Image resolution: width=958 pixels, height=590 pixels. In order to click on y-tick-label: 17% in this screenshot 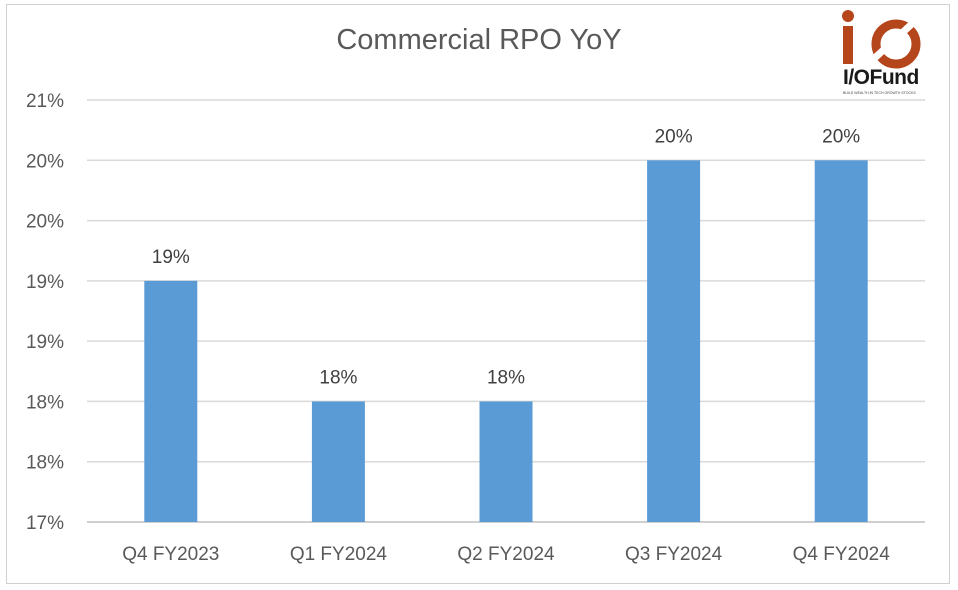, I will do `click(45, 523)`.